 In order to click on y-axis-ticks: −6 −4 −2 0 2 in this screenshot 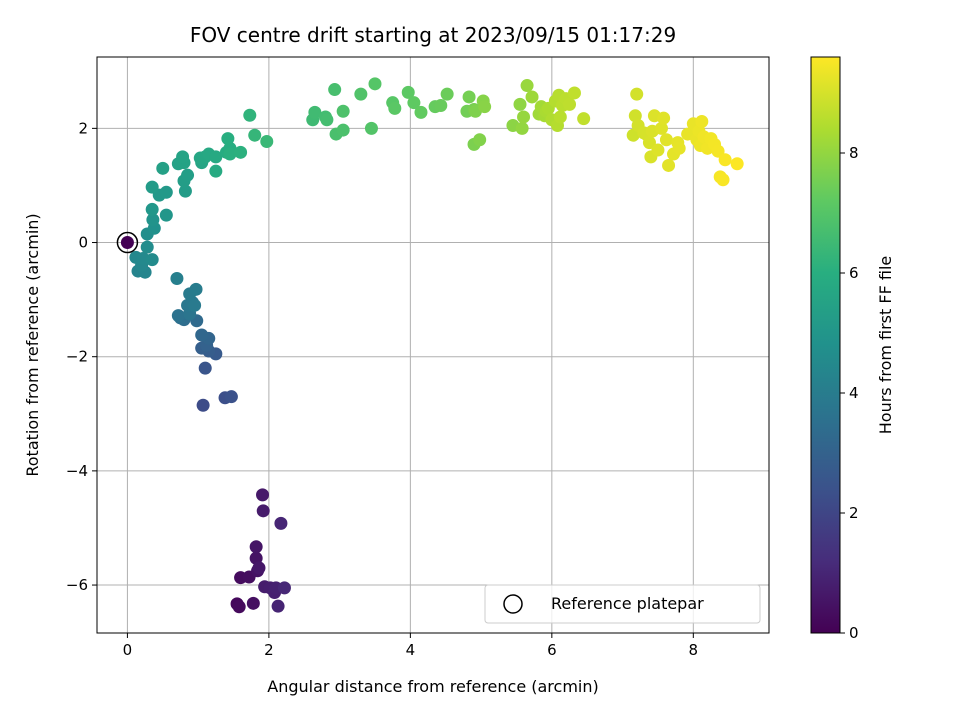, I will do `click(81, 356)`.